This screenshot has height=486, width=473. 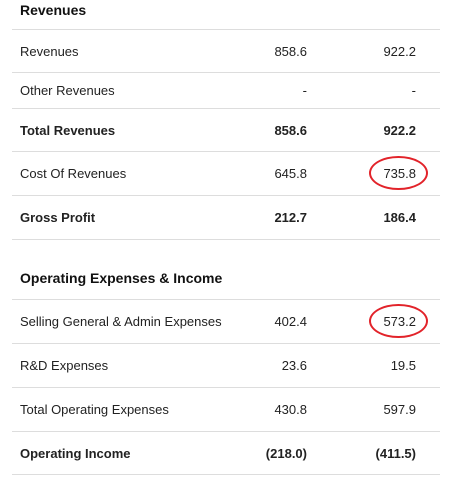 What do you see at coordinates (290, 409) in the screenshot?
I see `value-period-1: 430.8` at bounding box center [290, 409].